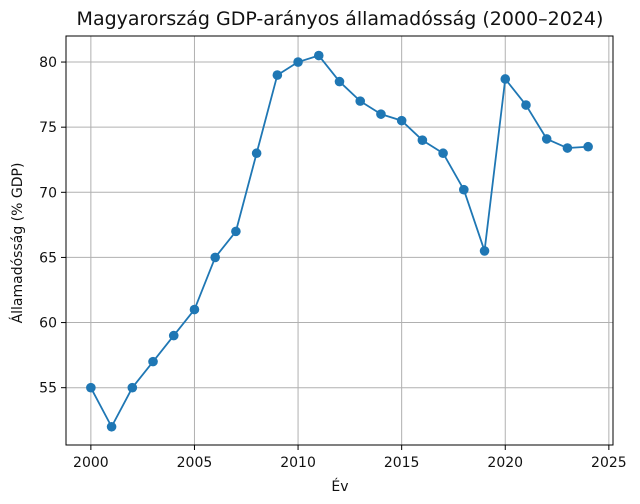 The height and width of the screenshot is (504, 640). What do you see at coordinates (48, 128) in the screenshot?
I see `y-tick-label: 75` at bounding box center [48, 128].